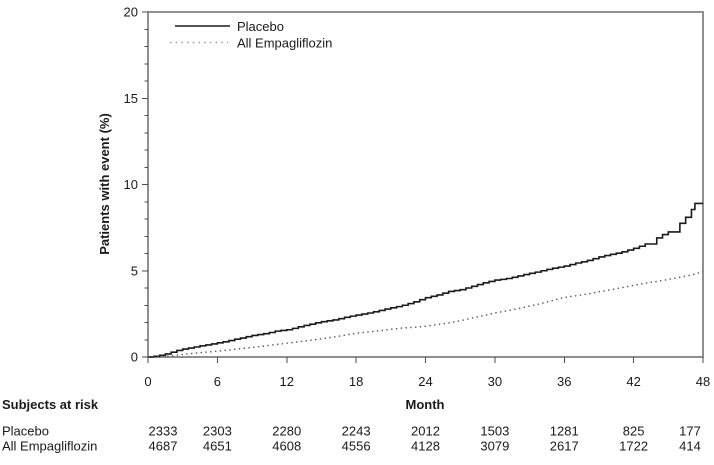 The width and height of the screenshot is (714, 465). What do you see at coordinates (356, 446) in the screenshot?
I see `risk-value: 4556` at bounding box center [356, 446].